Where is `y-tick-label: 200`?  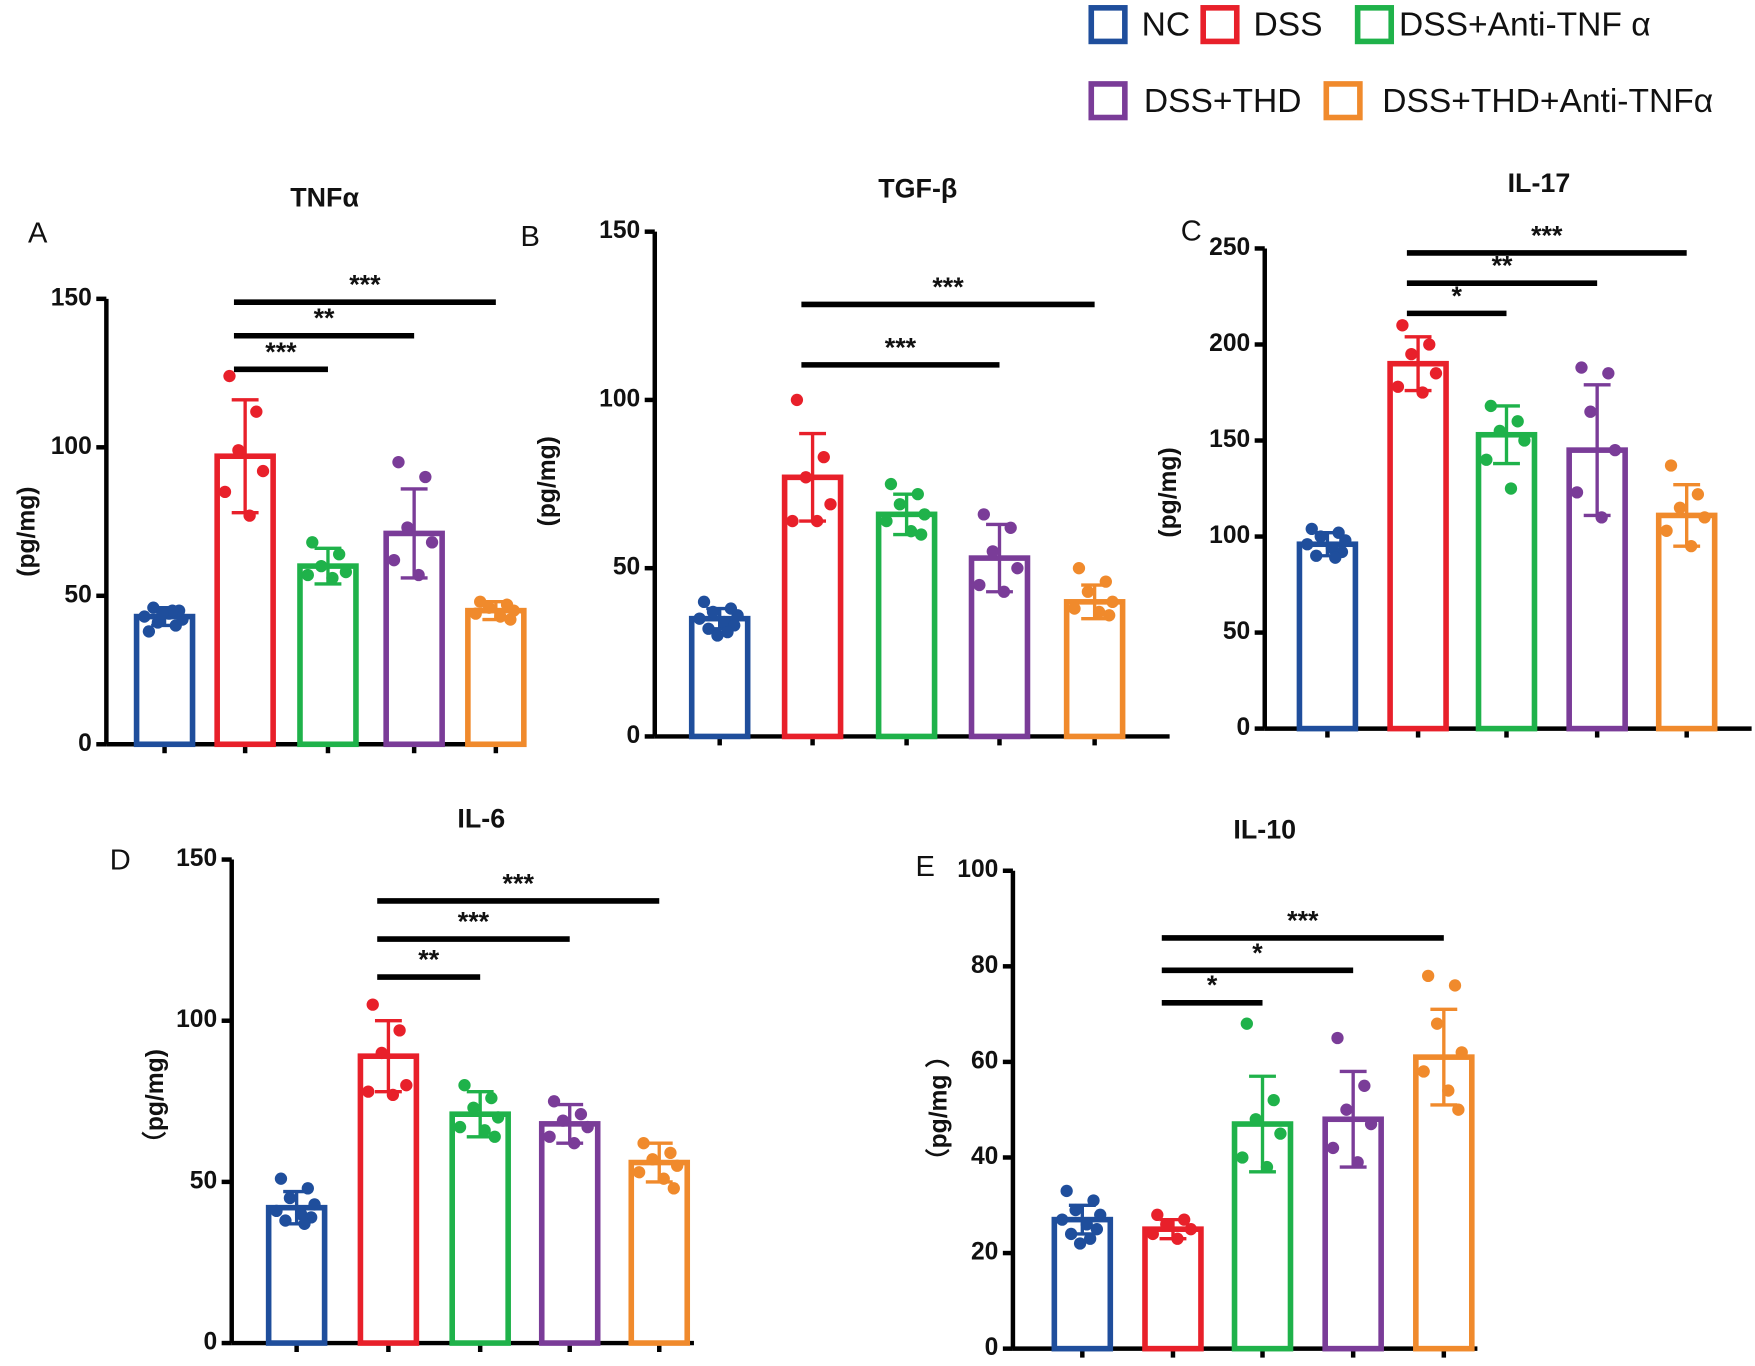
y-tick-label: 200 is located at coordinates (1229, 343).